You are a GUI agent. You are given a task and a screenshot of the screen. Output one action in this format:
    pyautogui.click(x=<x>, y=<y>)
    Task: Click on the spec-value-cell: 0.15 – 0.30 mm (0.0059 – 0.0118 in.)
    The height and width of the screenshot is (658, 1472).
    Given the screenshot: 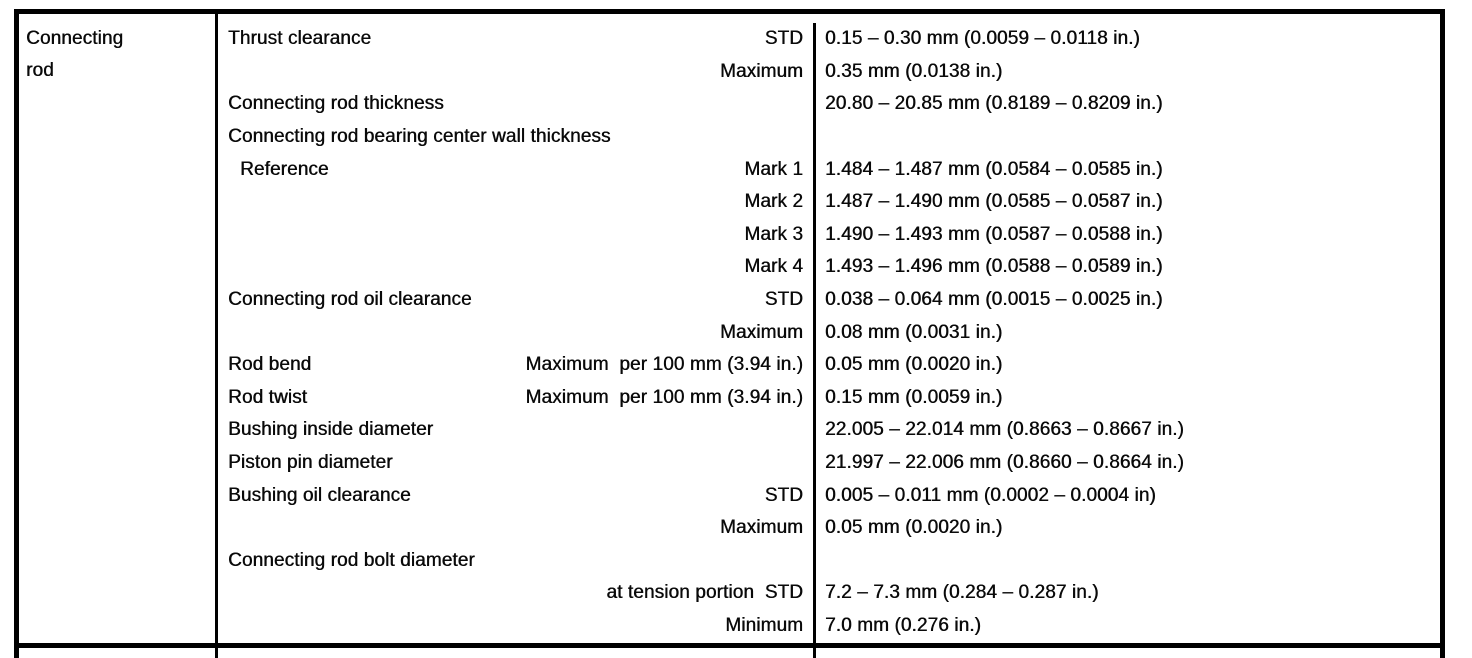 What is the action you would take?
    pyautogui.click(x=1126, y=39)
    